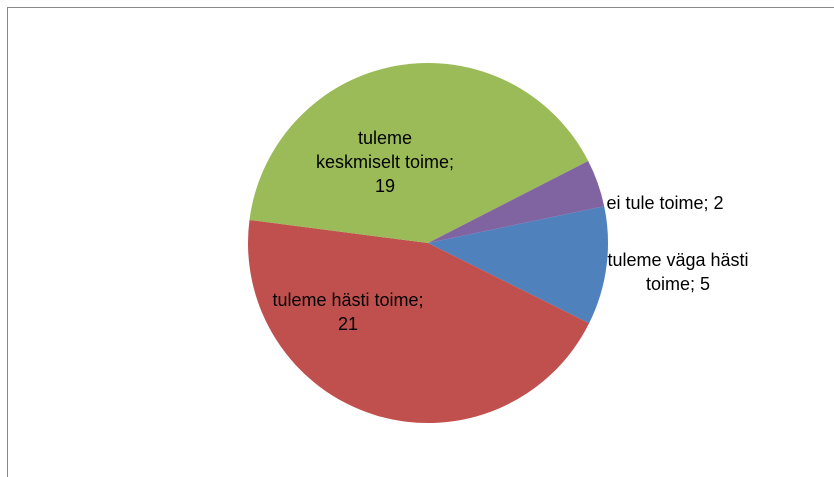  What do you see at coordinates (718, 203) in the screenshot?
I see `label-value: 2` at bounding box center [718, 203].